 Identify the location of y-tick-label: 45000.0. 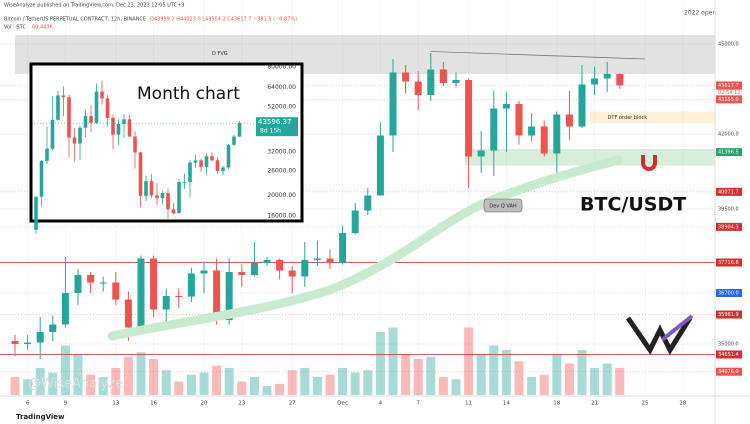
(728, 45).